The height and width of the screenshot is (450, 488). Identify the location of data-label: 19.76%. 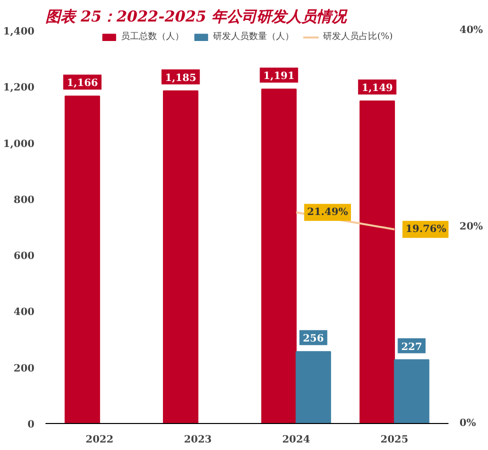
(426, 229).